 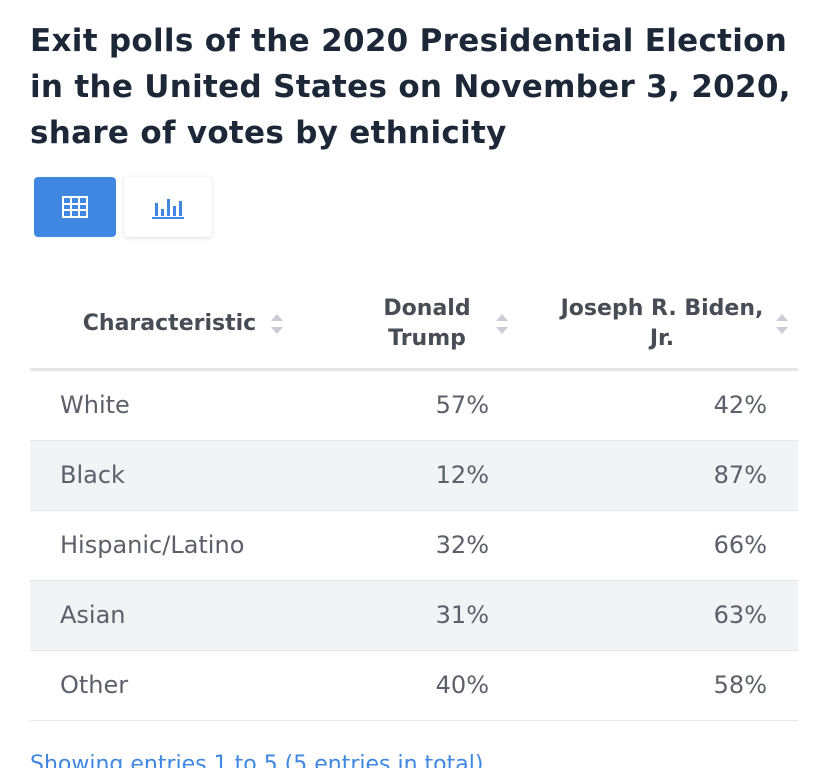 What do you see at coordinates (414, 406) in the screenshot?
I see `table-row: White 57% 42%` at bounding box center [414, 406].